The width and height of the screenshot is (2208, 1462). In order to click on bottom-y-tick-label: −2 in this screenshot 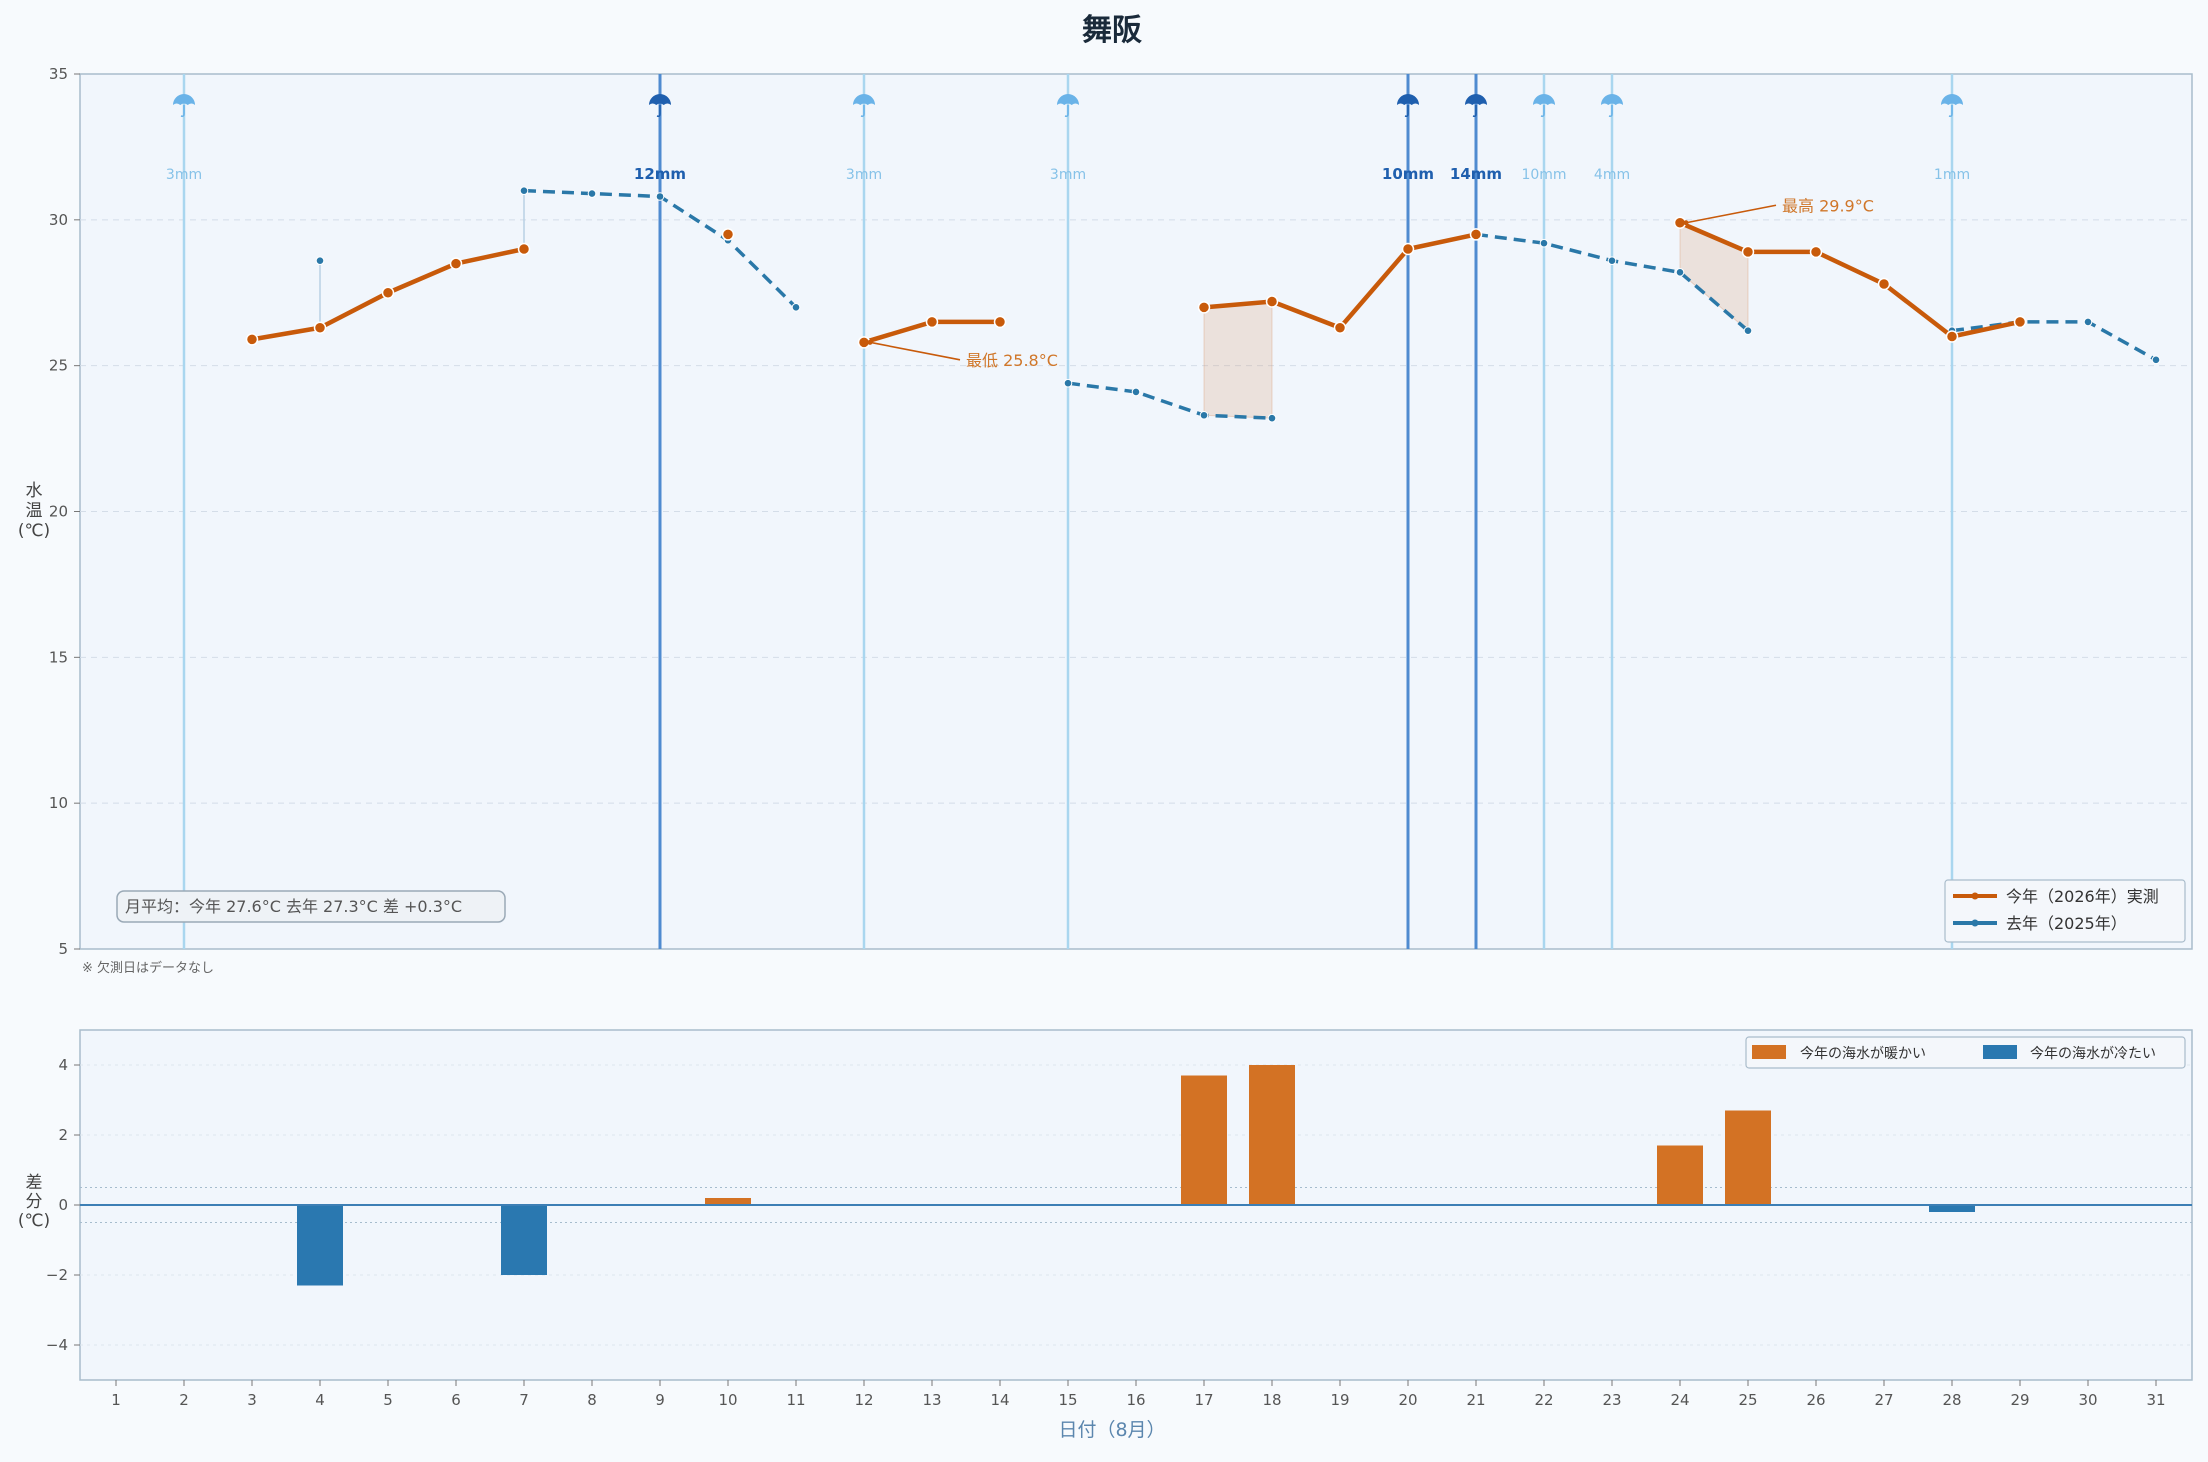, I will do `click(57, 1275)`.